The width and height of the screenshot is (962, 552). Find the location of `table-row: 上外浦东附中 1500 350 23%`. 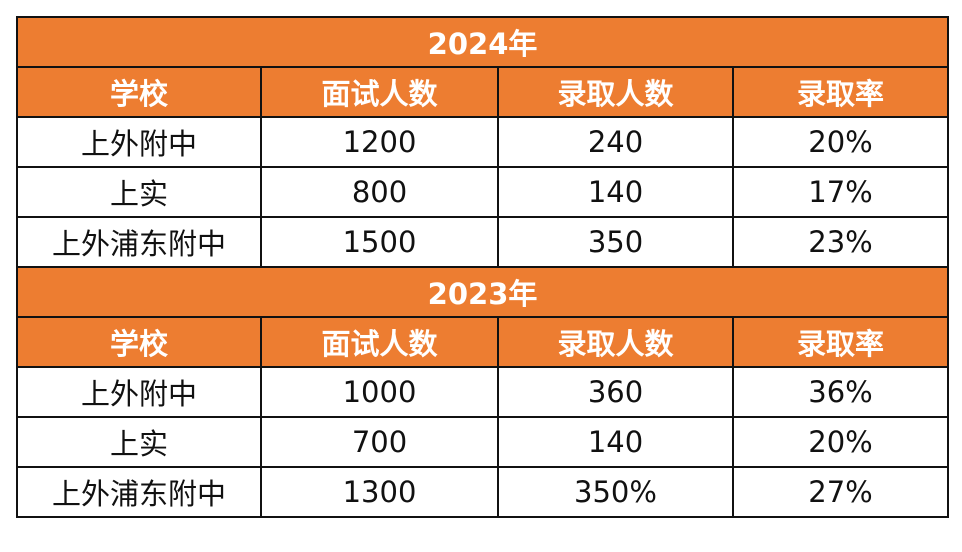

table-row: 上外浦东附中 1500 350 23% is located at coordinates (483, 242).